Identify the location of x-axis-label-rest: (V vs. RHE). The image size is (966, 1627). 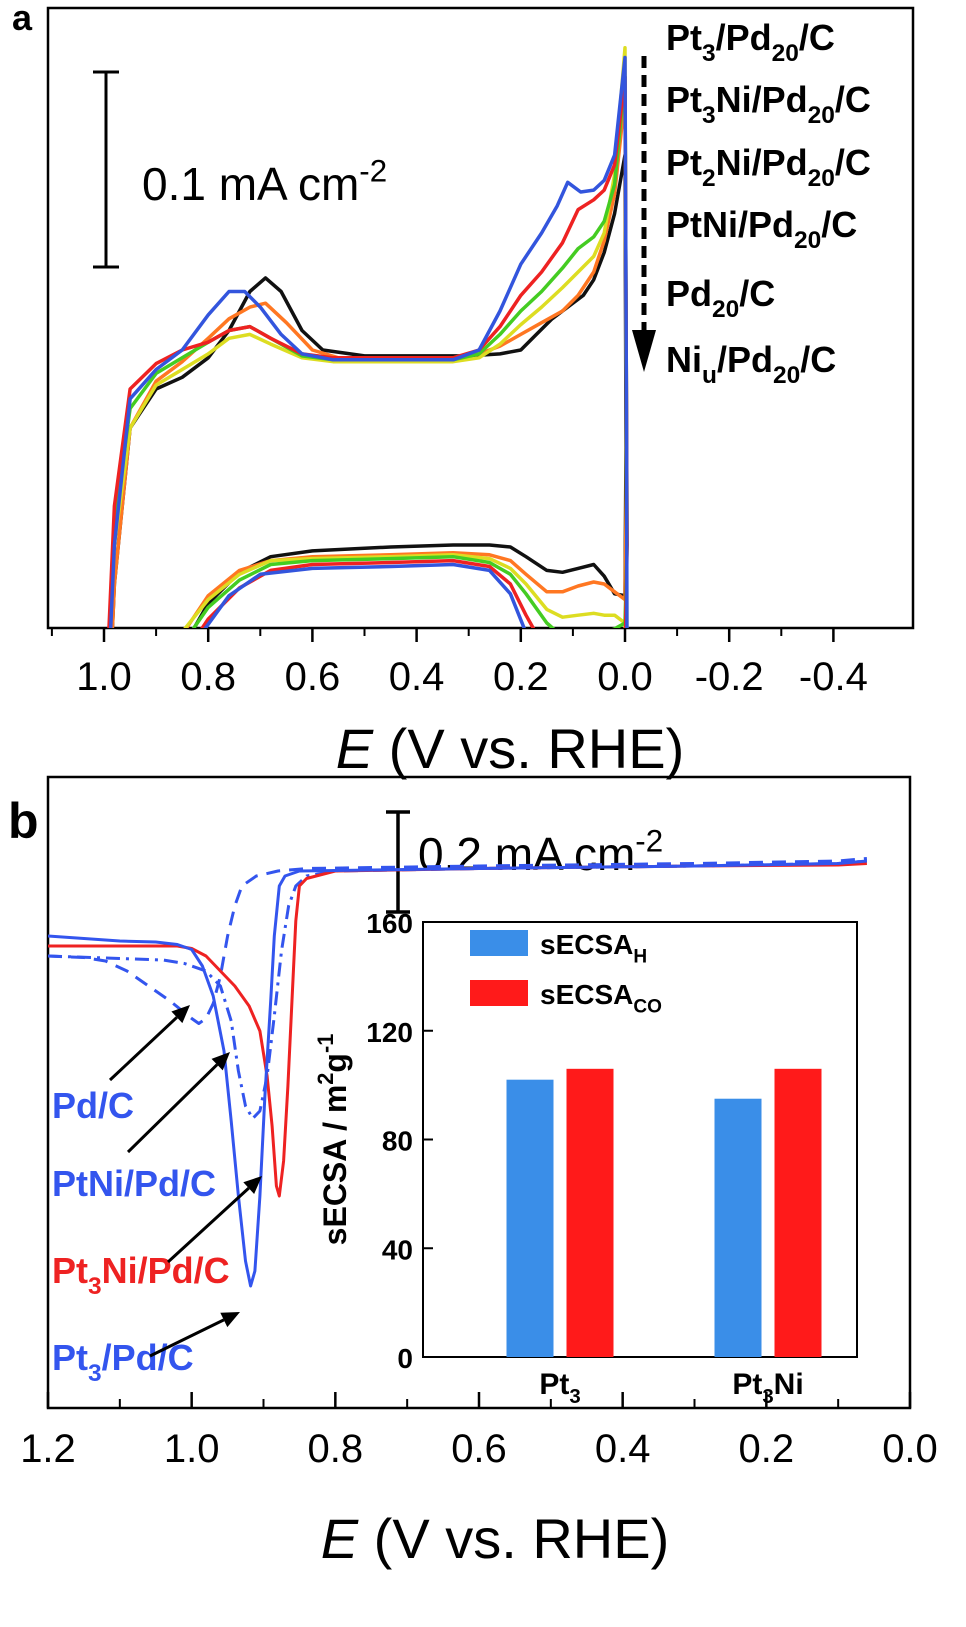
(528, 748).